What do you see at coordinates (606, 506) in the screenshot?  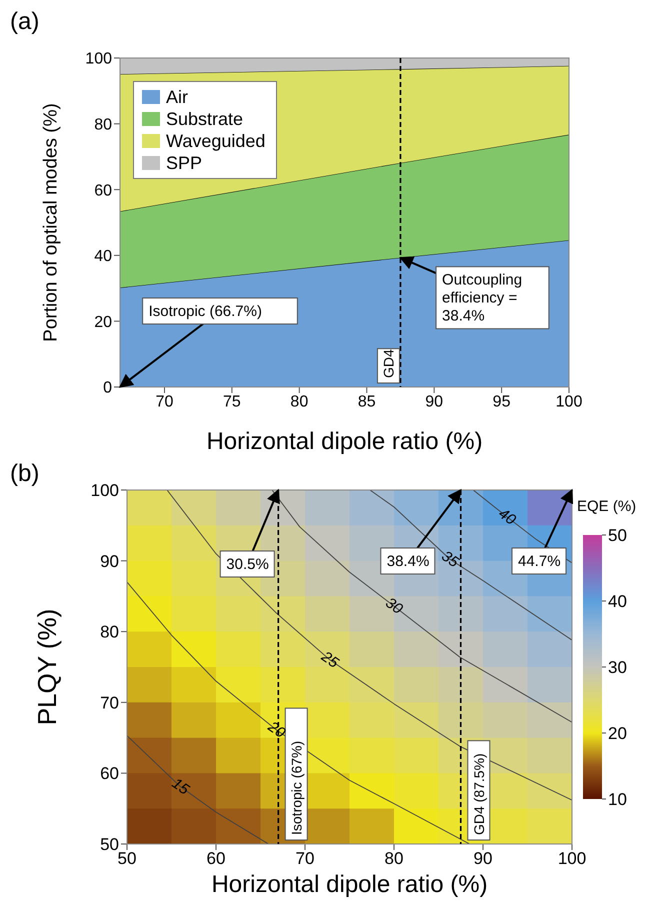 I see `color-bar-title: EQE (%)` at bounding box center [606, 506].